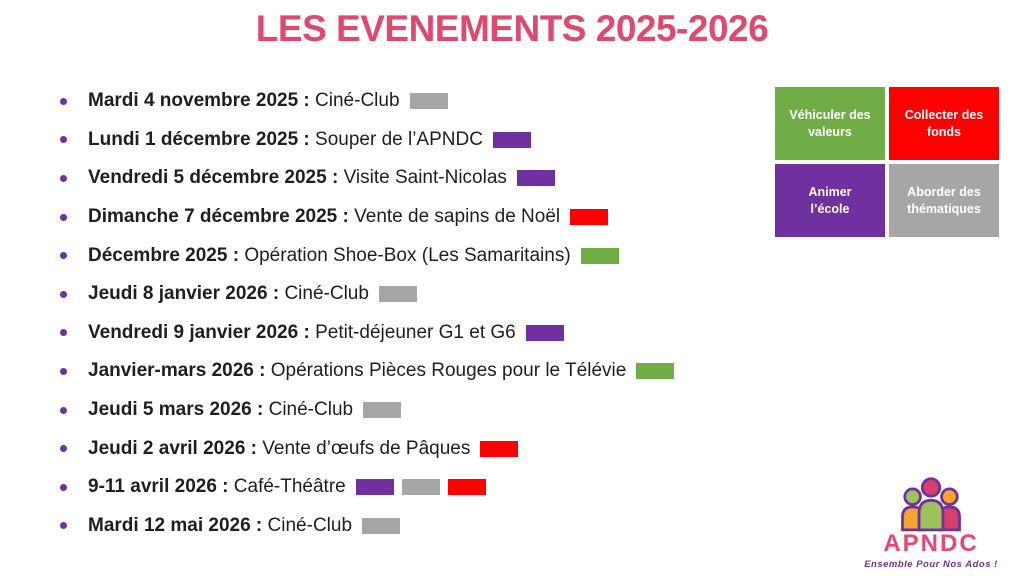 This screenshot has width=1024, height=576. Describe the element at coordinates (944, 123) in the screenshot. I see `legend-cell-collecter-des-fonds: Collecter des fonds` at that location.